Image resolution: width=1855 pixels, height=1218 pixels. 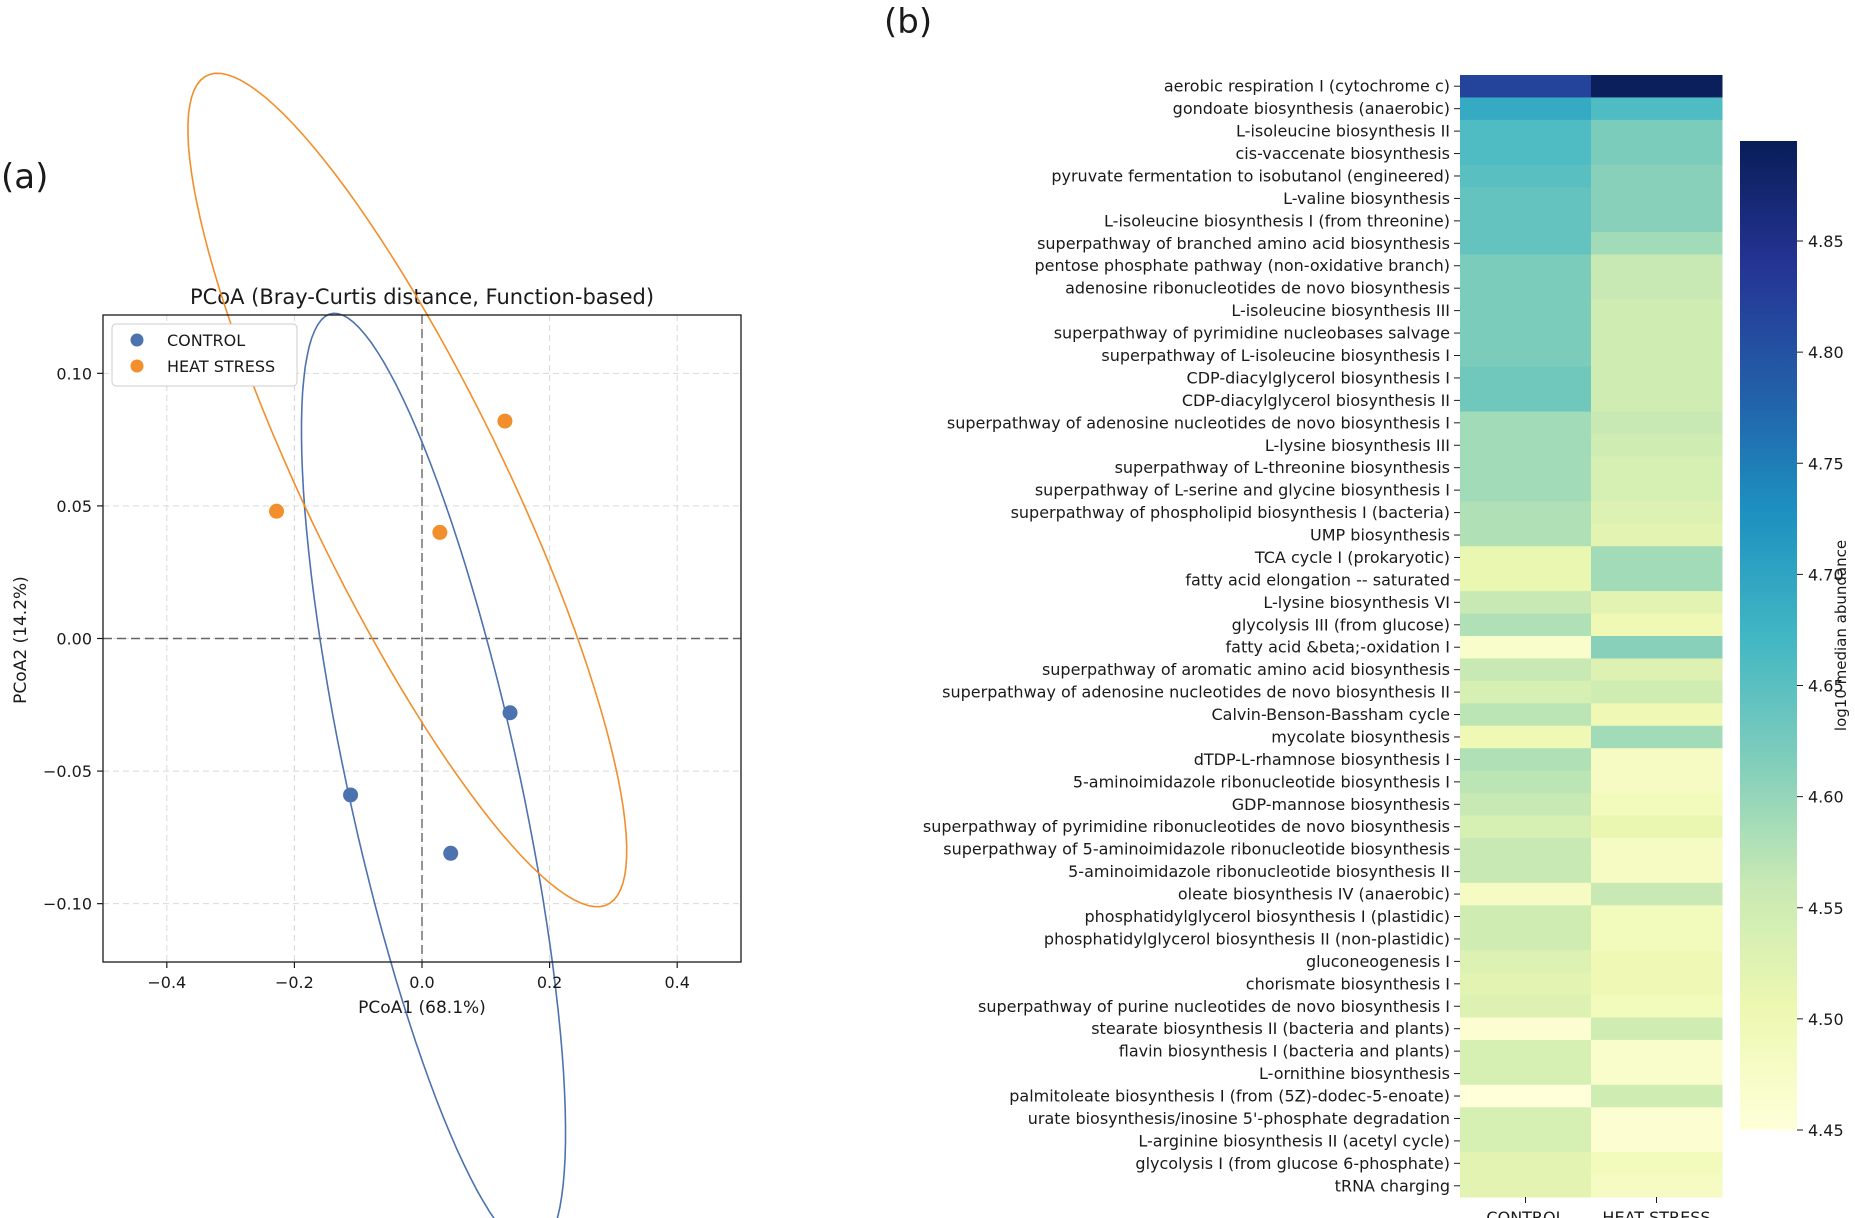 I want to click on data-point-control, so click(x=510, y=713).